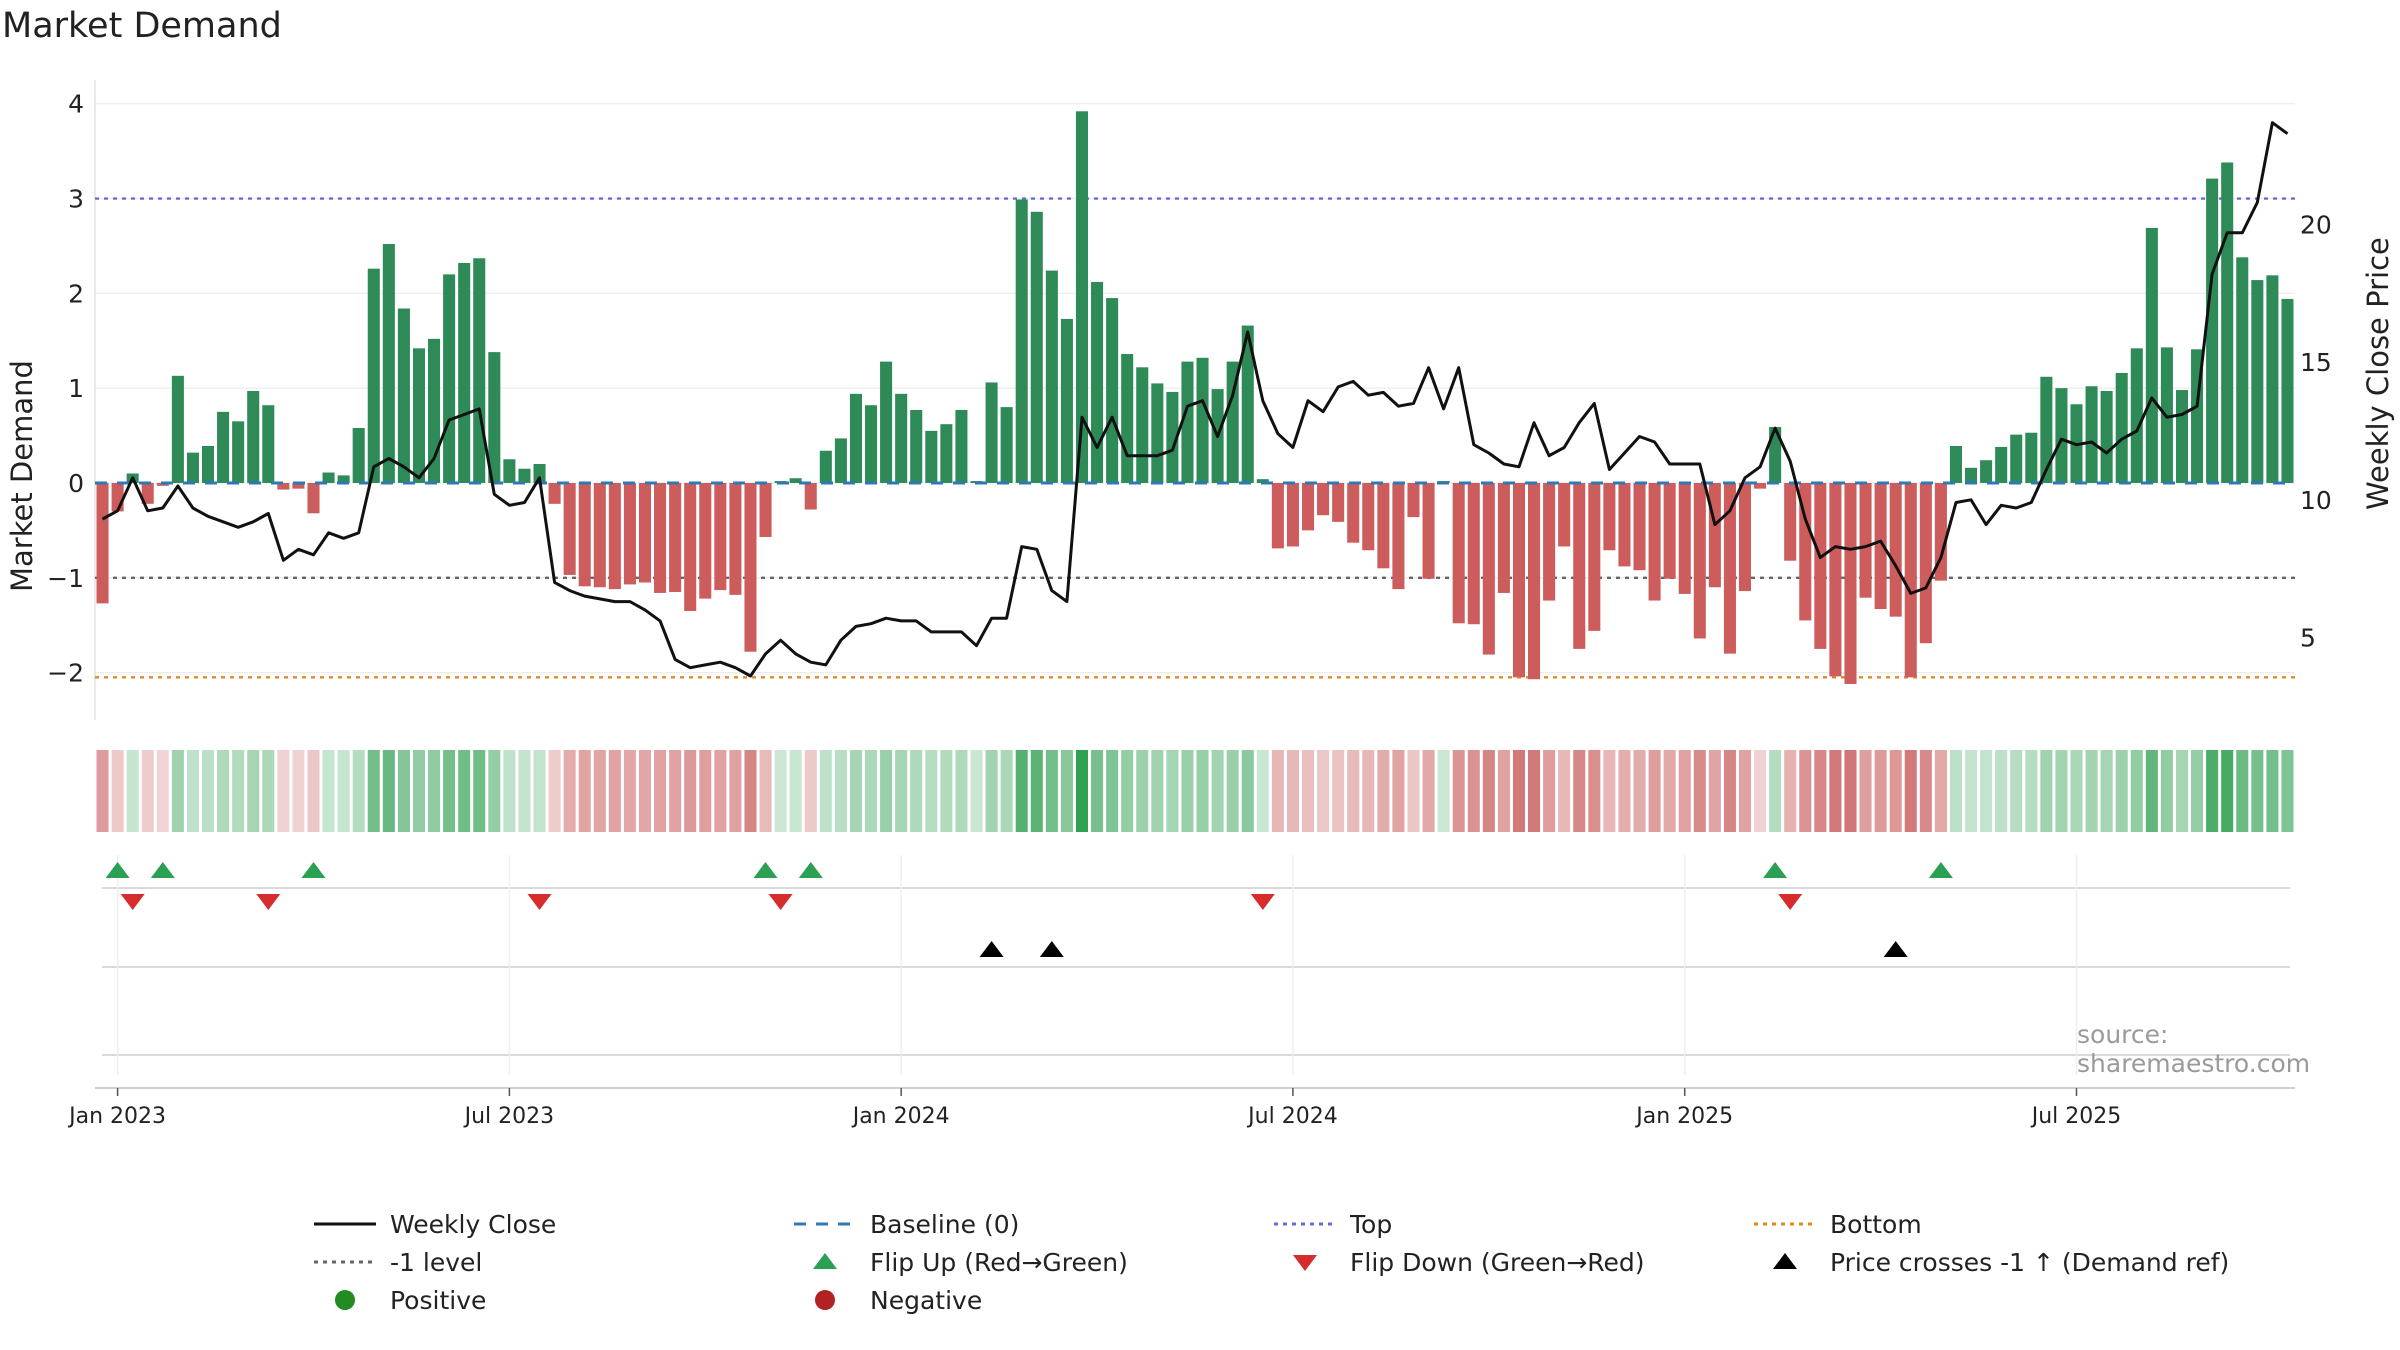  What do you see at coordinates (926, 1300) in the screenshot?
I see `legend-label-neg: Negative` at bounding box center [926, 1300].